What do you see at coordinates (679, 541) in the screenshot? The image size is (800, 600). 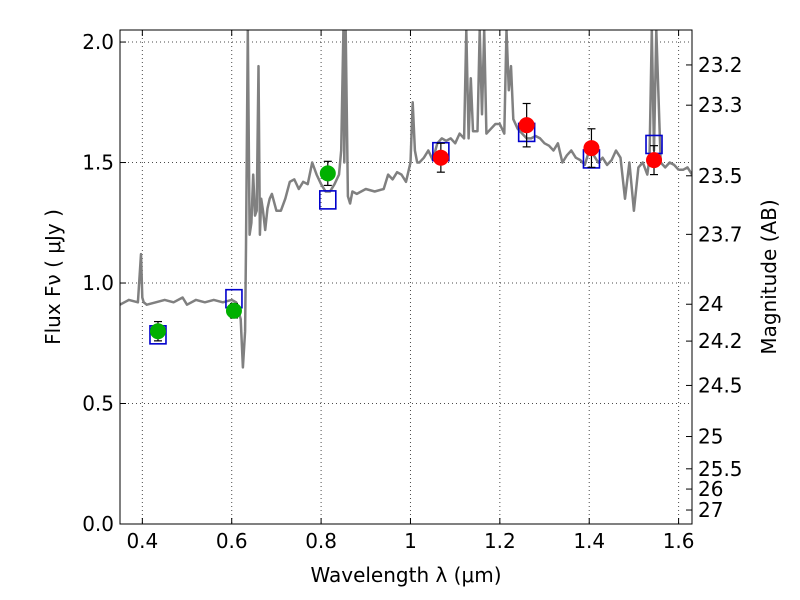 I see `x-tick-label: 1.6` at bounding box center [679, 541].